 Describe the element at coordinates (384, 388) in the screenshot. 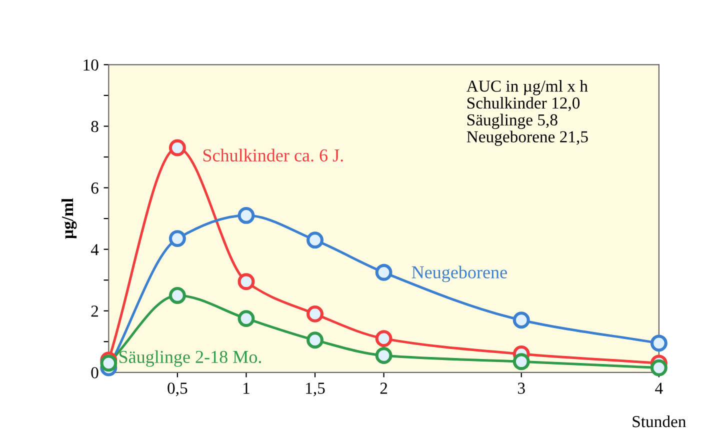

I see `x-tick-label: 2` at that location.